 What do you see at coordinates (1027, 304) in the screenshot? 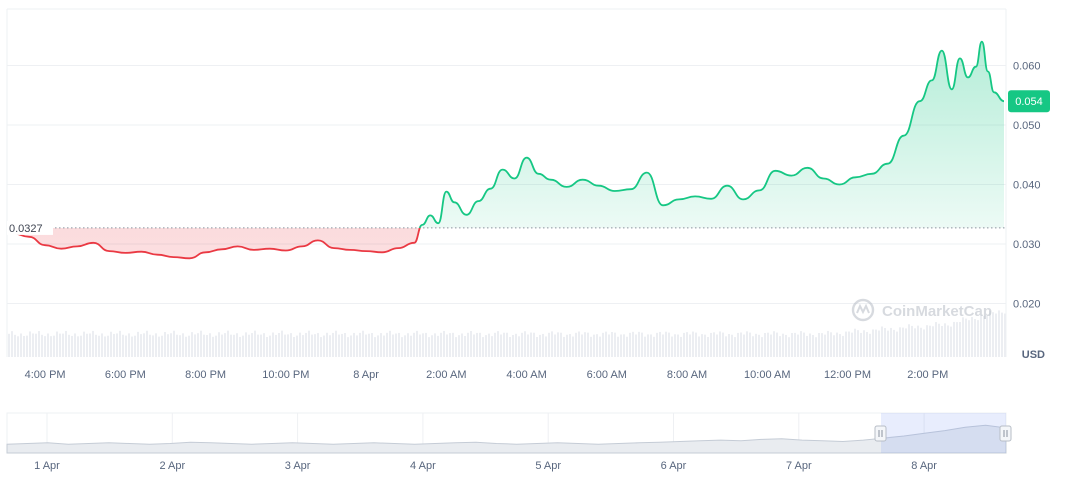
I see `y-tick-label: 0.020` at bounding box center [1027, 304].